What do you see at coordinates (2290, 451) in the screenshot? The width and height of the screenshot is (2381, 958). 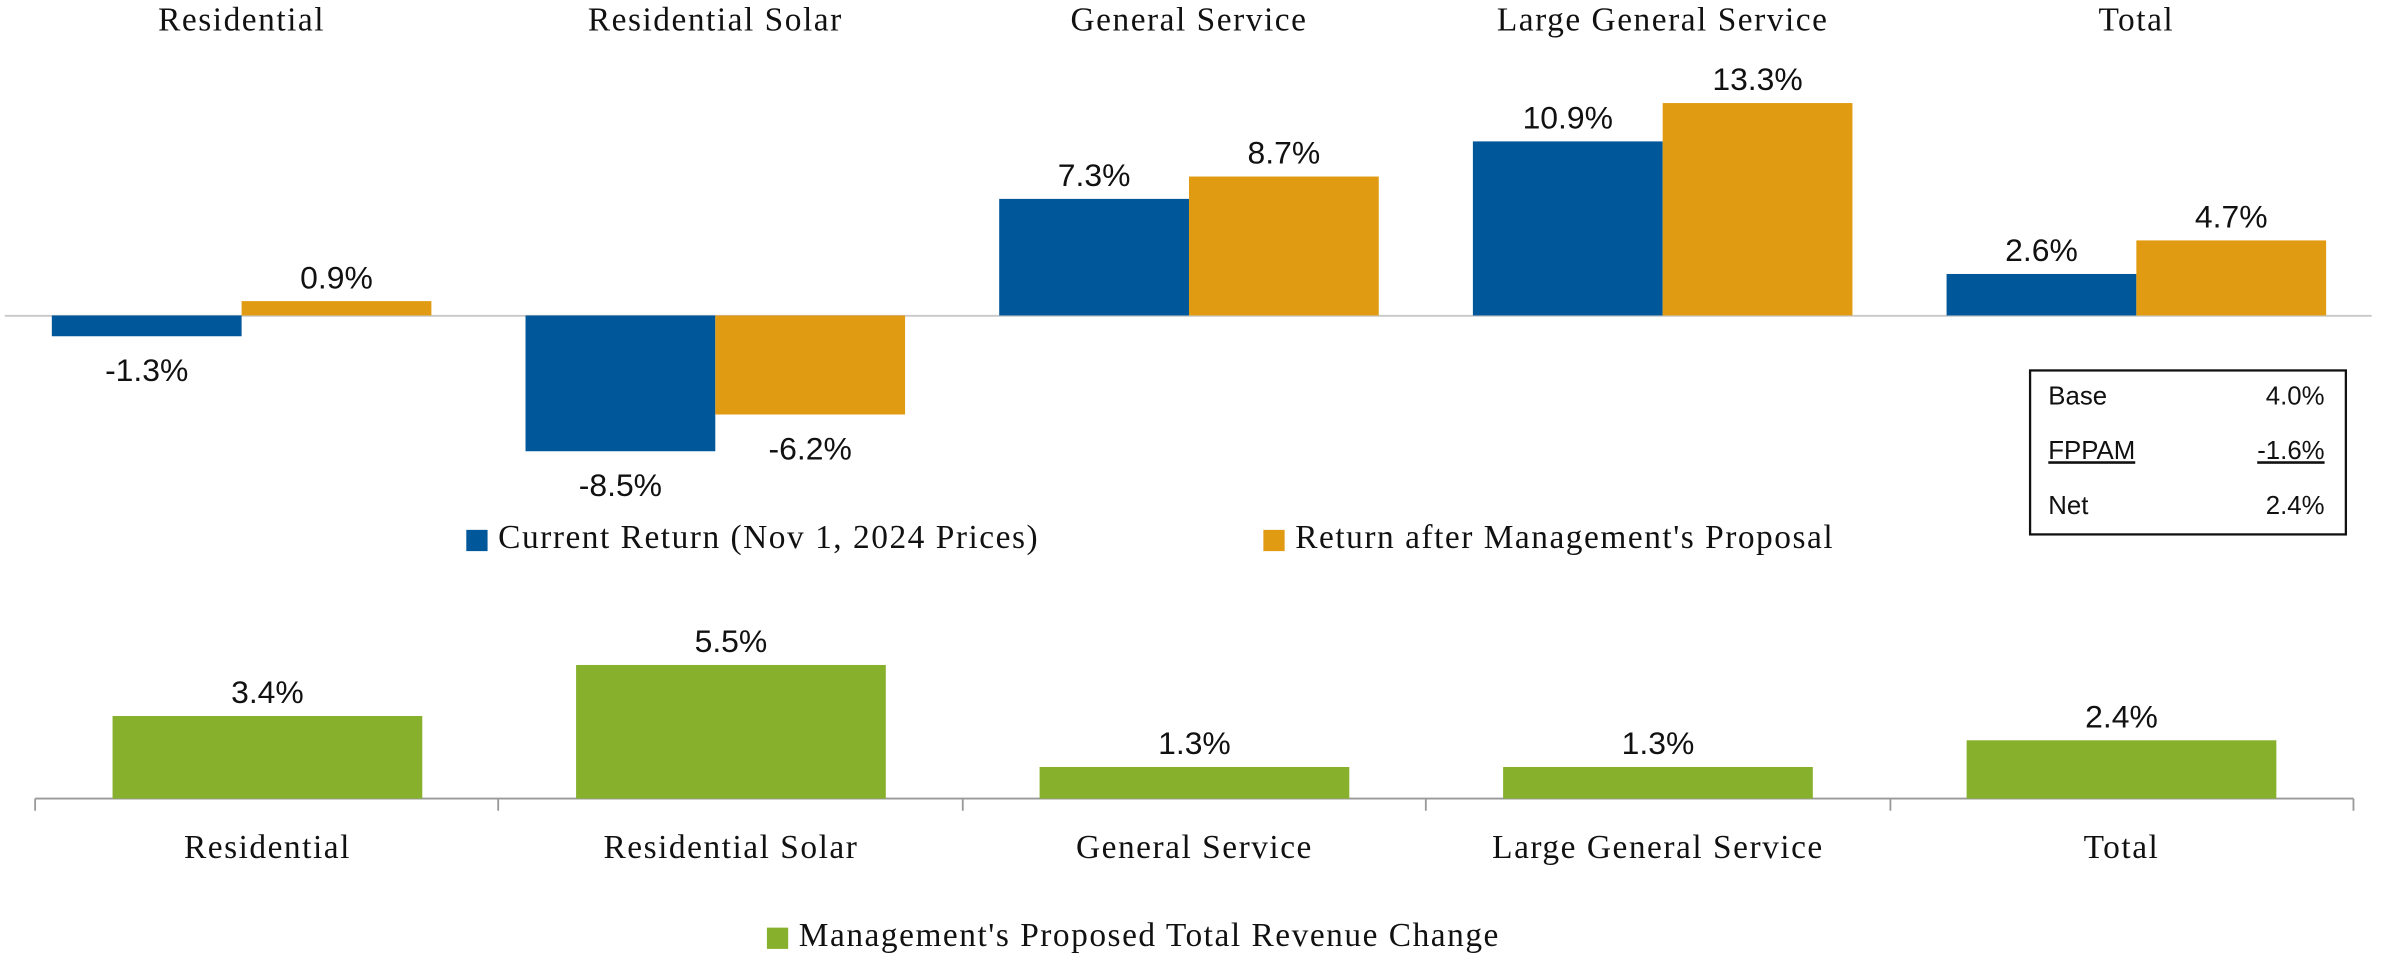 I see `table-cell: -1.6%` at bounding box center [2290, 451].